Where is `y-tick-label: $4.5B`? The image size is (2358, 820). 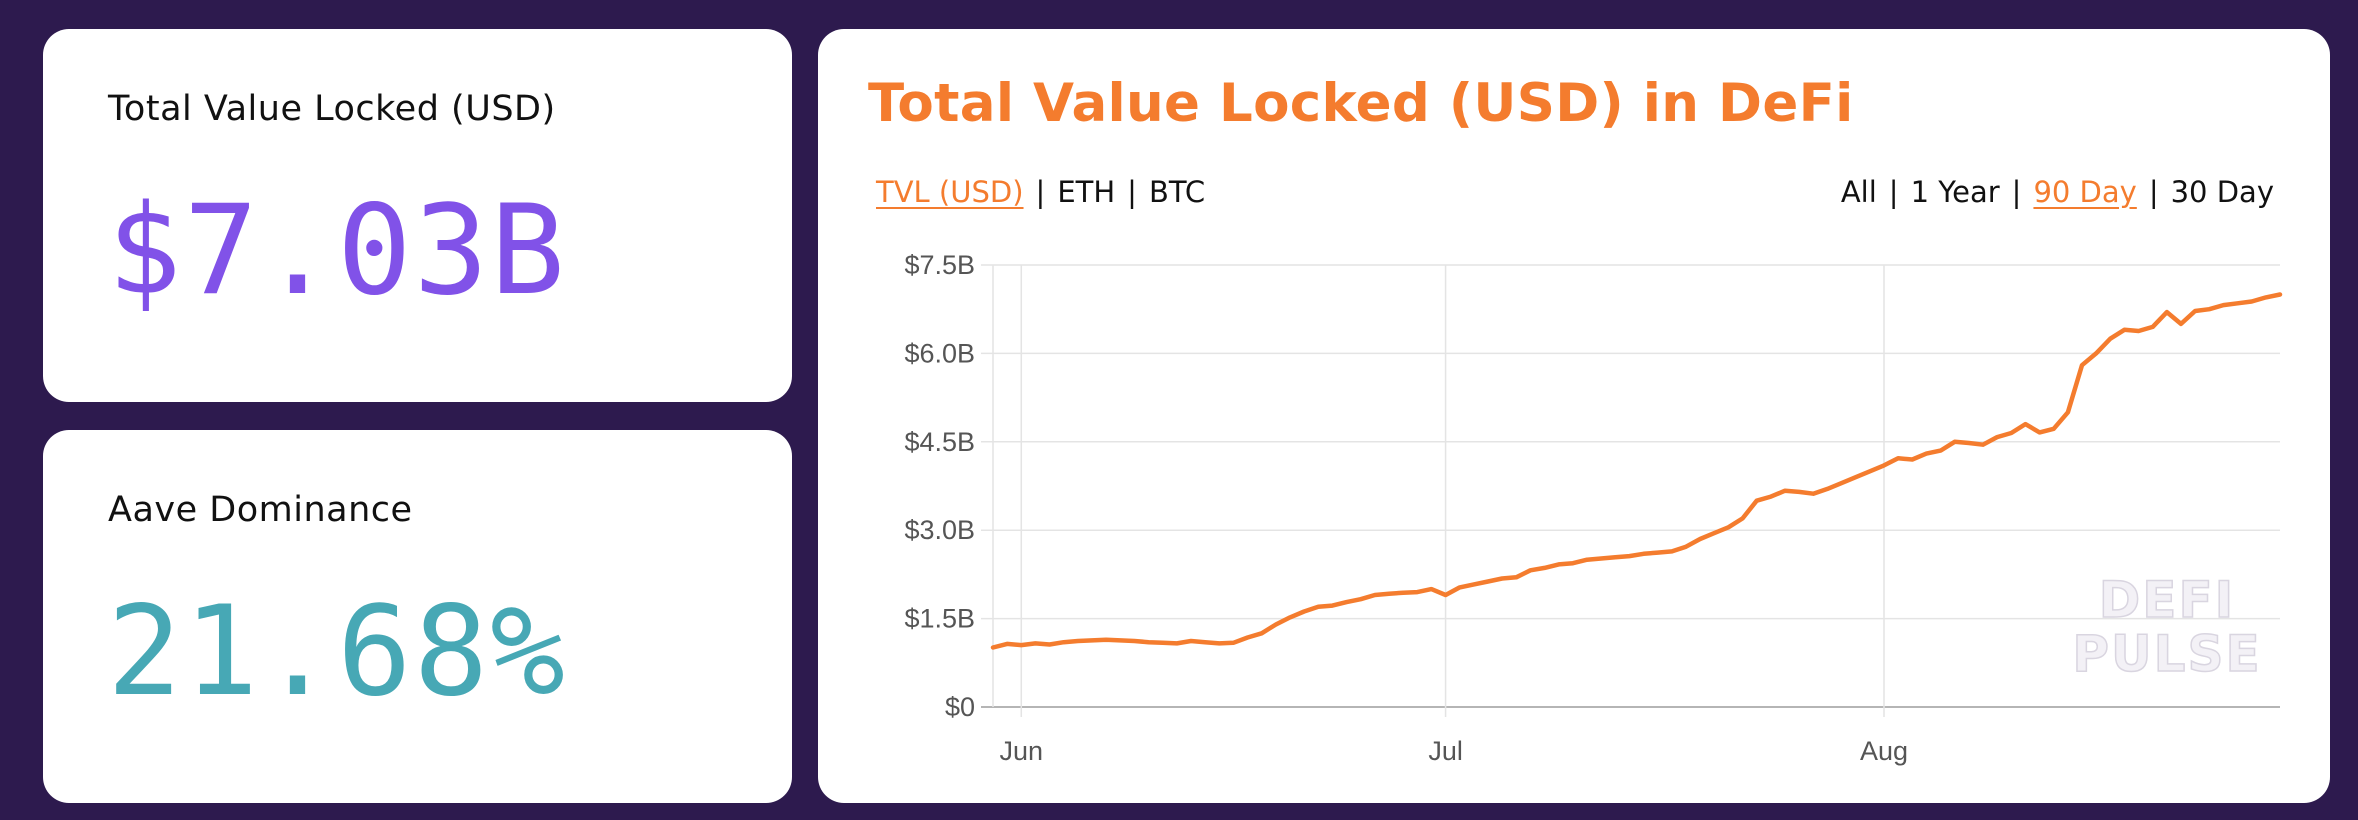
y-tick-label: $4.5B is located at coordinates (939, 442).